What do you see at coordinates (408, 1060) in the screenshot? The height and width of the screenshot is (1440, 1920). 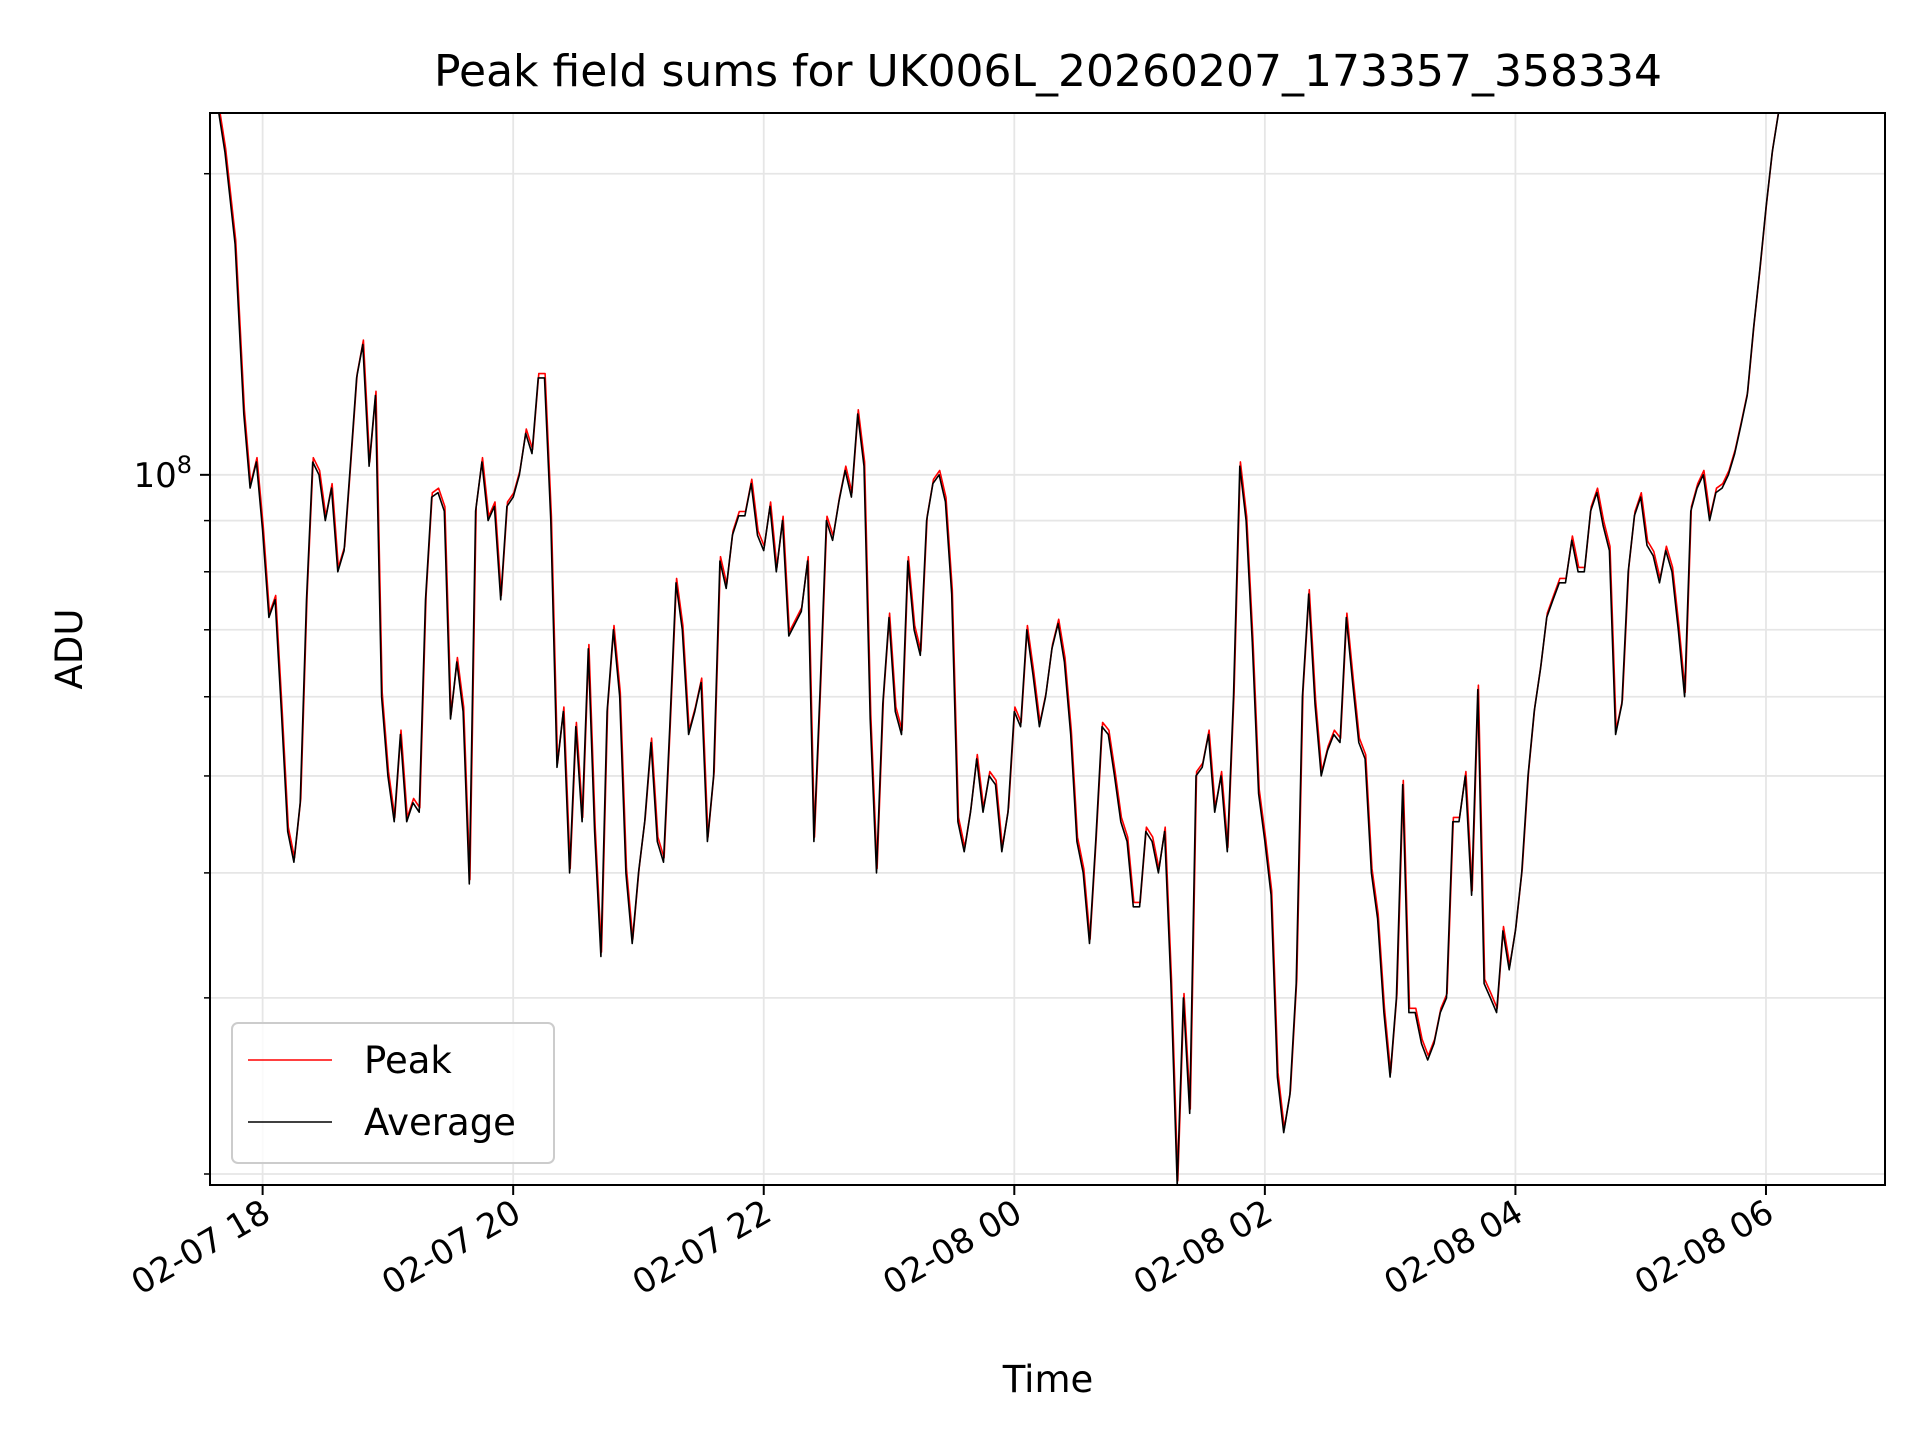 I see `legend-label-peak: Peak` at bounding box center [408, 1060].